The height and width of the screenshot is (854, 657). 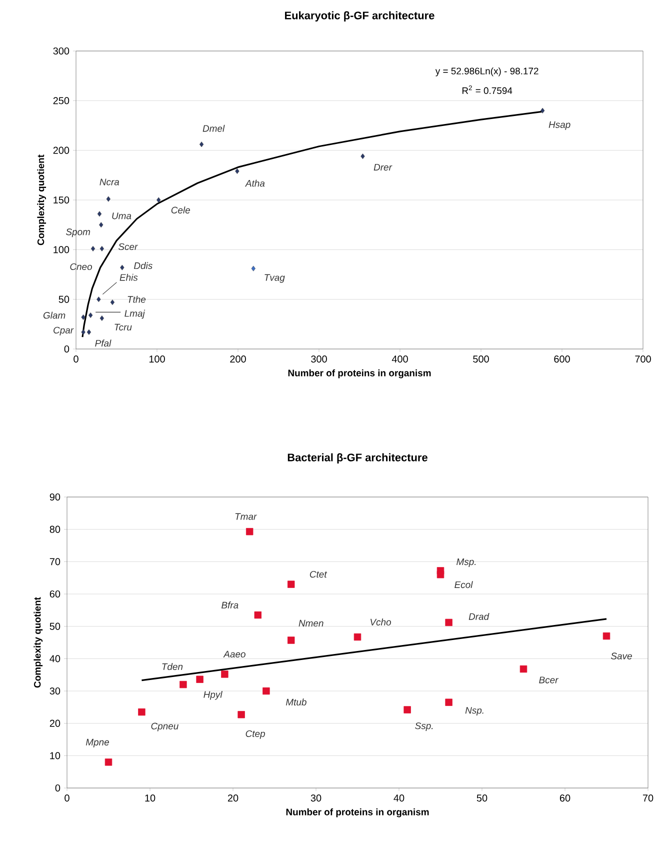 What do you see at coordinates (255, 734) in the screenshot?
I see `annotation: Ctep` at bounding box center [255, 734].